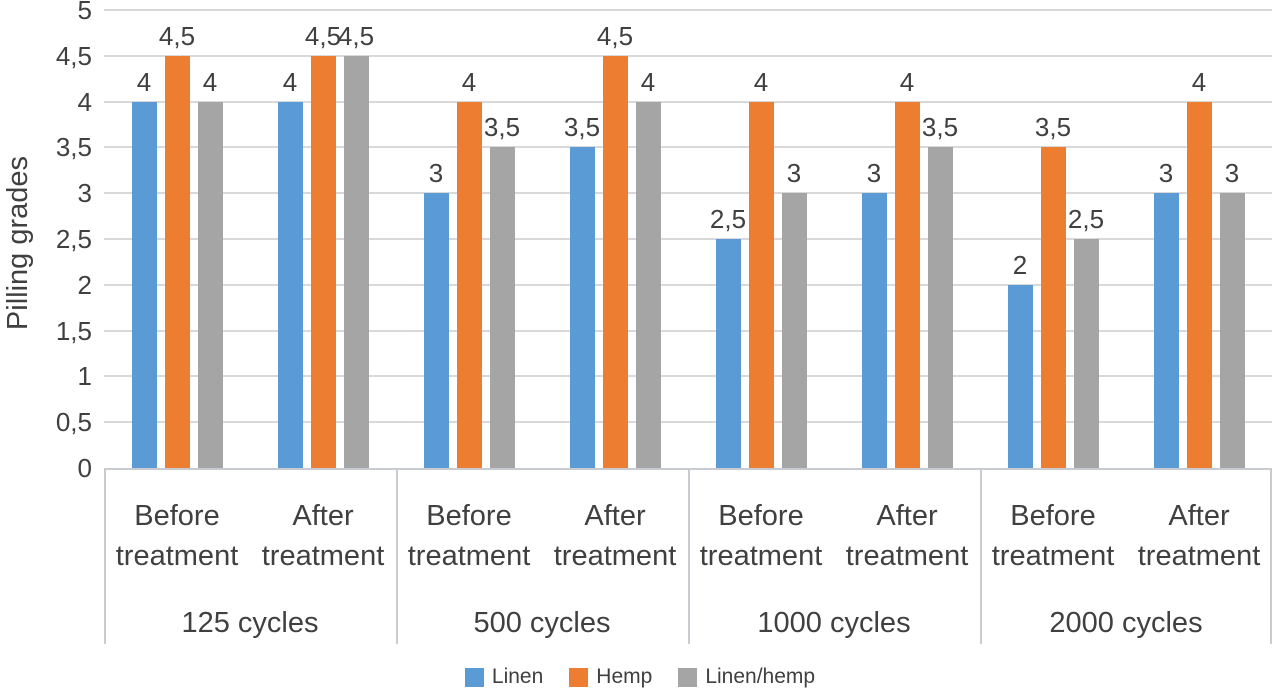 The image size is (1280, 697). Describe the element at coordinates (46, 241) in the screenshot. I see `y-axis-tick-labels: 0 0,5 1 1,5 2 2,5 3 3,5 4 4,5 5` at that location.